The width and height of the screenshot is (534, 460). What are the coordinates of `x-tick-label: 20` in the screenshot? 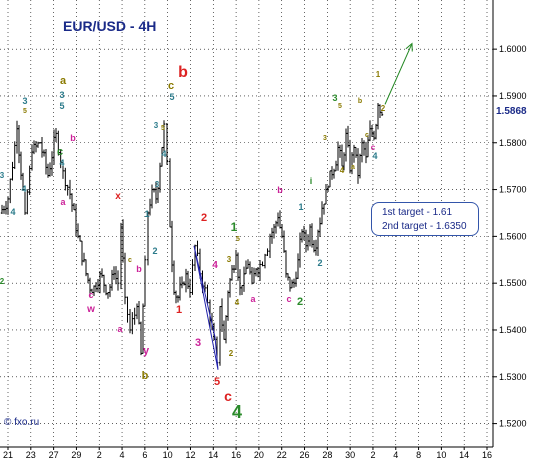 It's located at (259, 455).